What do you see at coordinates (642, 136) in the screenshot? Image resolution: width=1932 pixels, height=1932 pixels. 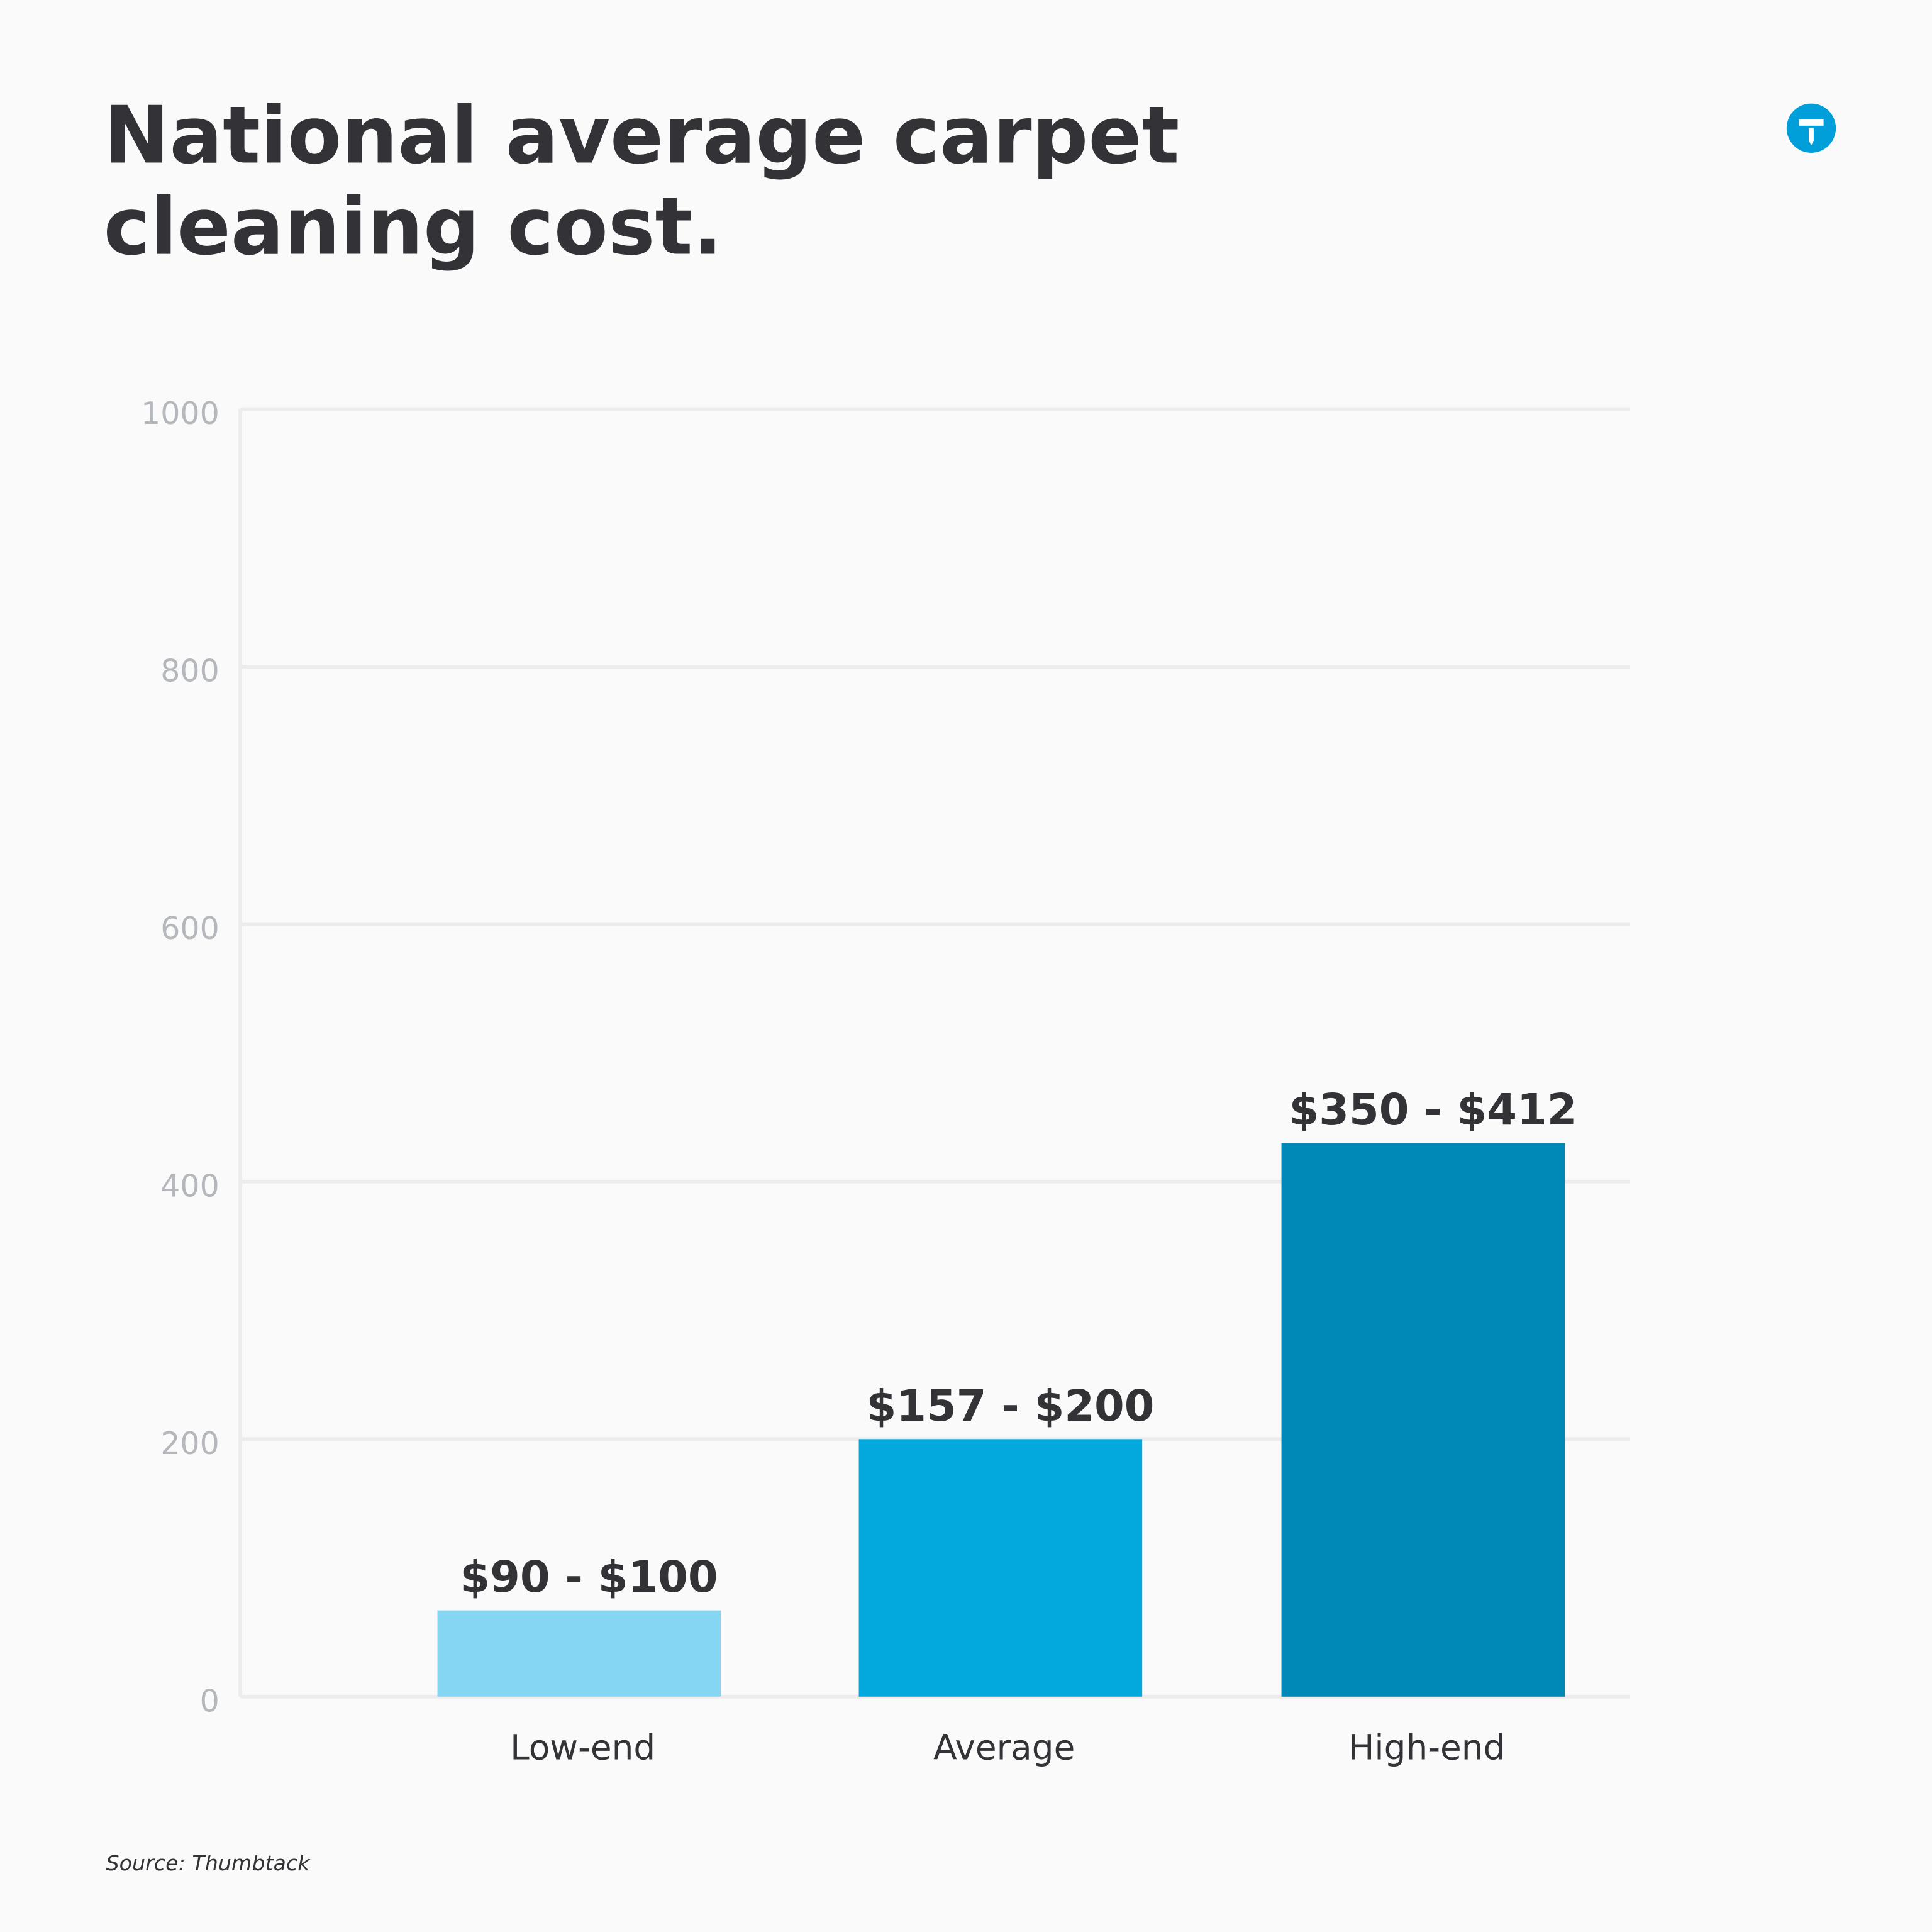 I see `chart-title-line-1: National average carpet` at bounding box center [642, 136].